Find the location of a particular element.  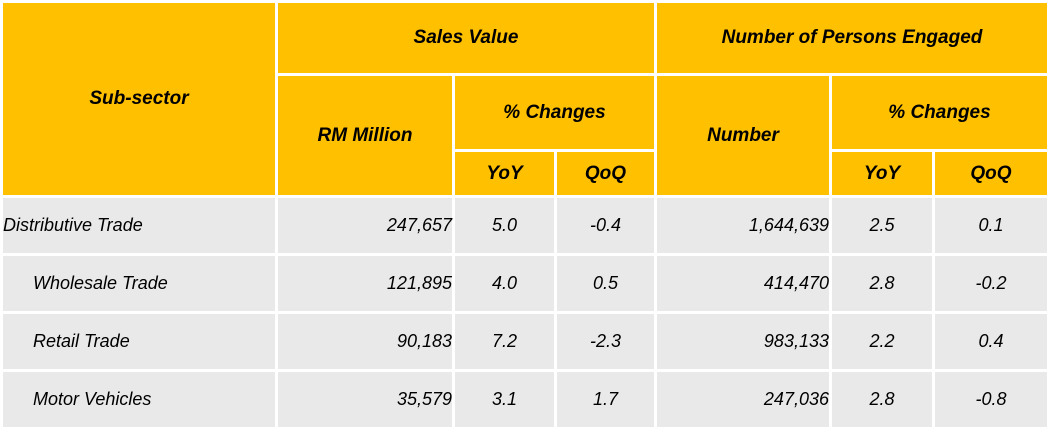

col-header-persons-qoq: QoQ is located at coordinates (991, 173).